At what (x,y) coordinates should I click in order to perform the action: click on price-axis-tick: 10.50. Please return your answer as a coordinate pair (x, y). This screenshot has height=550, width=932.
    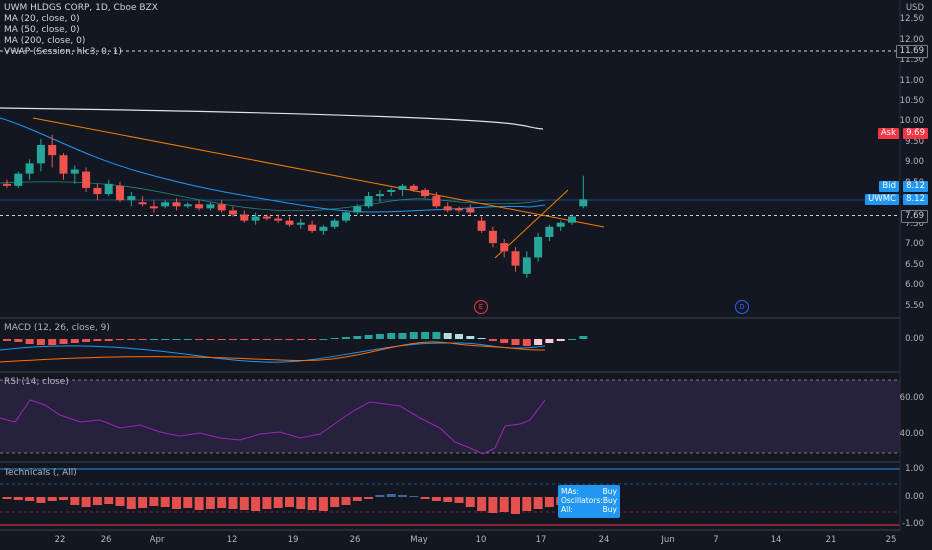
    Looking at the image, I should click on (911, 101).